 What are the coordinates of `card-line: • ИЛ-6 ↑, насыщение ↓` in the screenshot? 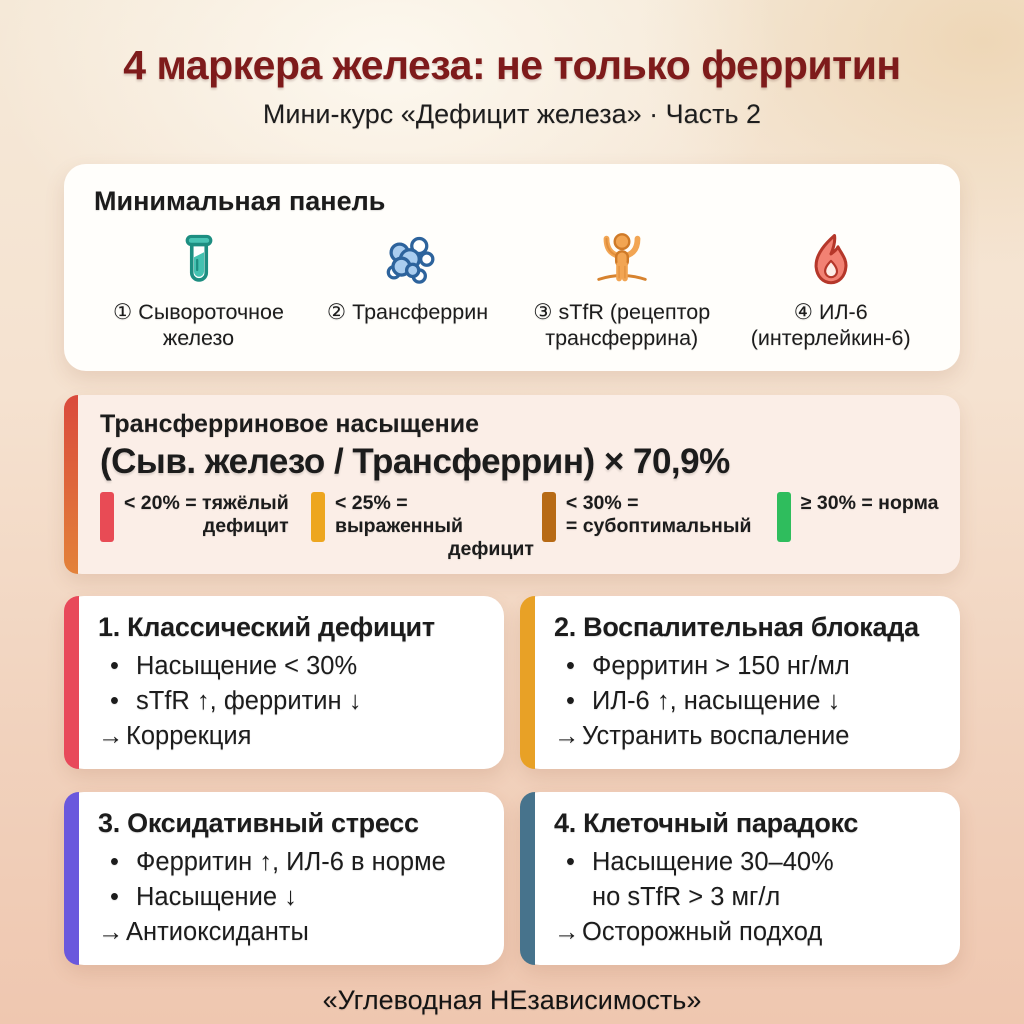 It's located at (747, 701).